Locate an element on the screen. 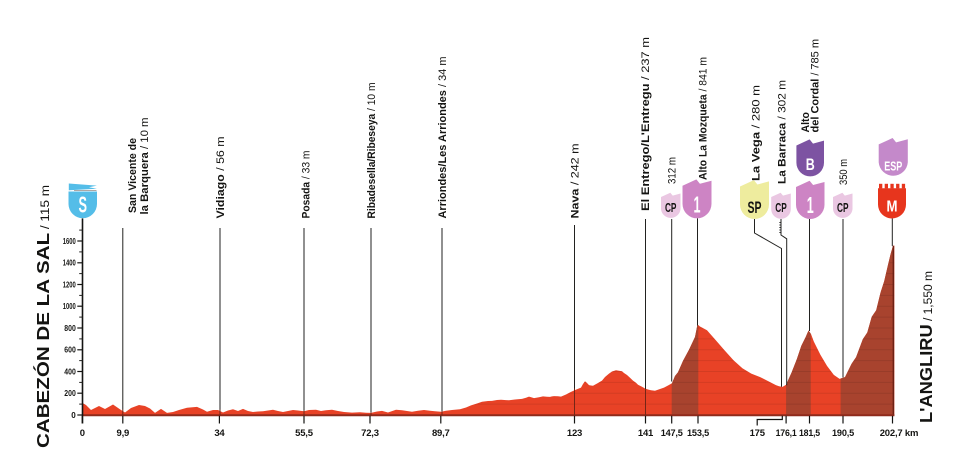 The height and width of the screenshot is (476, 960). svg-text: 55,5 is located at coordinates (304, 433).